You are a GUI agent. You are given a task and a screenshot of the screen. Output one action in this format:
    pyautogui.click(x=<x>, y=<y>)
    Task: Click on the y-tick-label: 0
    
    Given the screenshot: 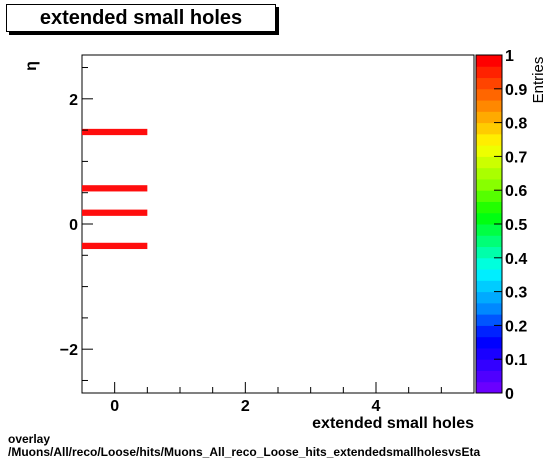 What is the action you would take?
    pyautogui.click(x=73, y=225)
    